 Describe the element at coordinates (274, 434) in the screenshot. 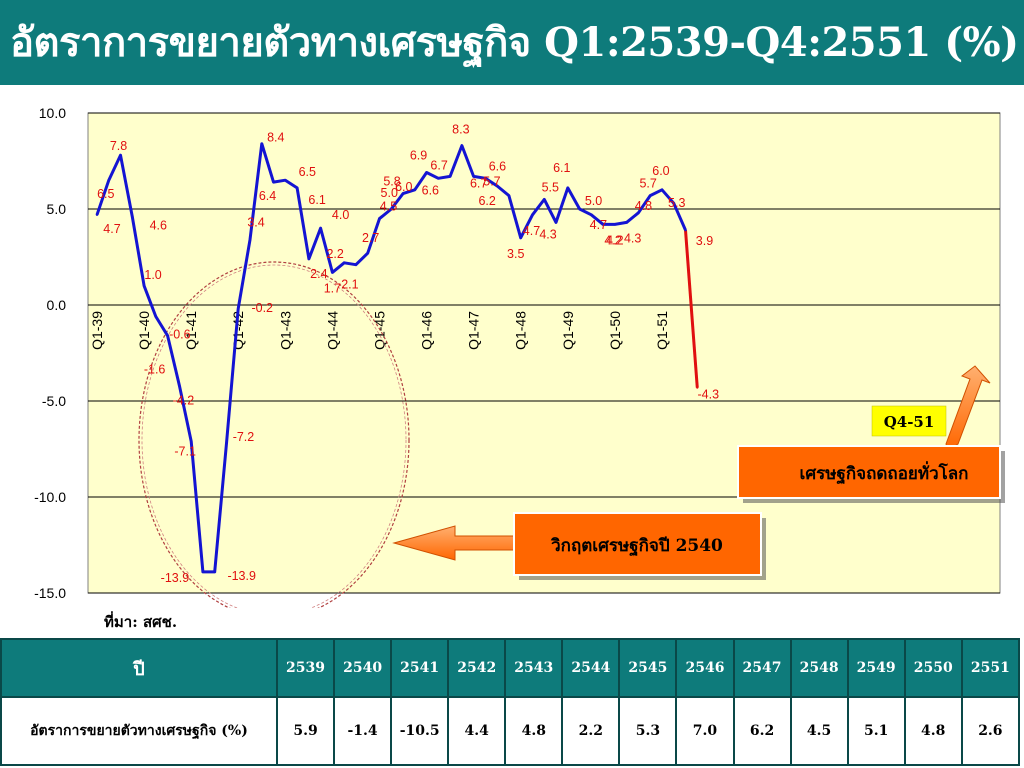

I see `crisis-ellipse` at that location.